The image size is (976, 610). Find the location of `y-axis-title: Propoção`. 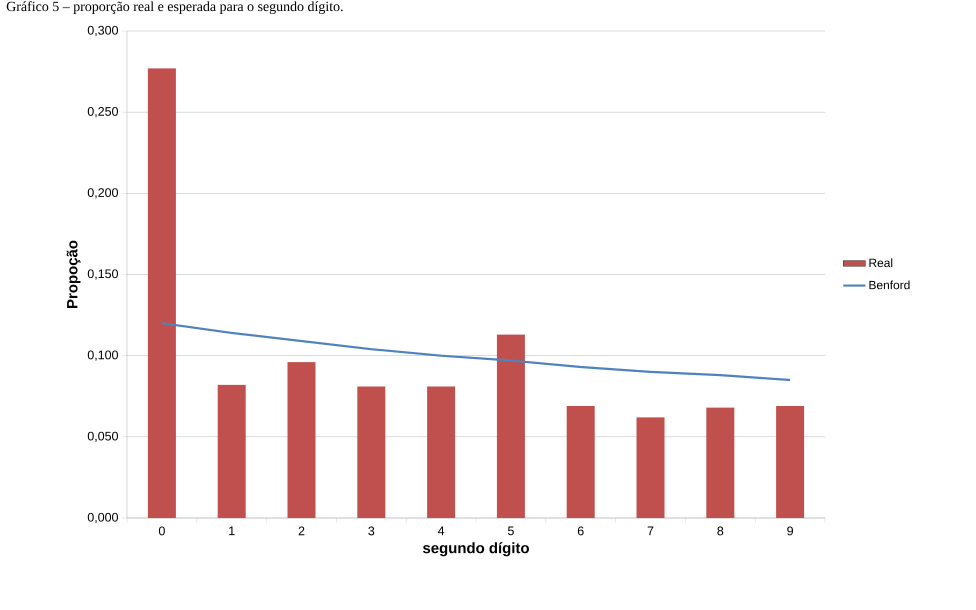

y-axis-title: Propoção is located at coordinates (73, 274).